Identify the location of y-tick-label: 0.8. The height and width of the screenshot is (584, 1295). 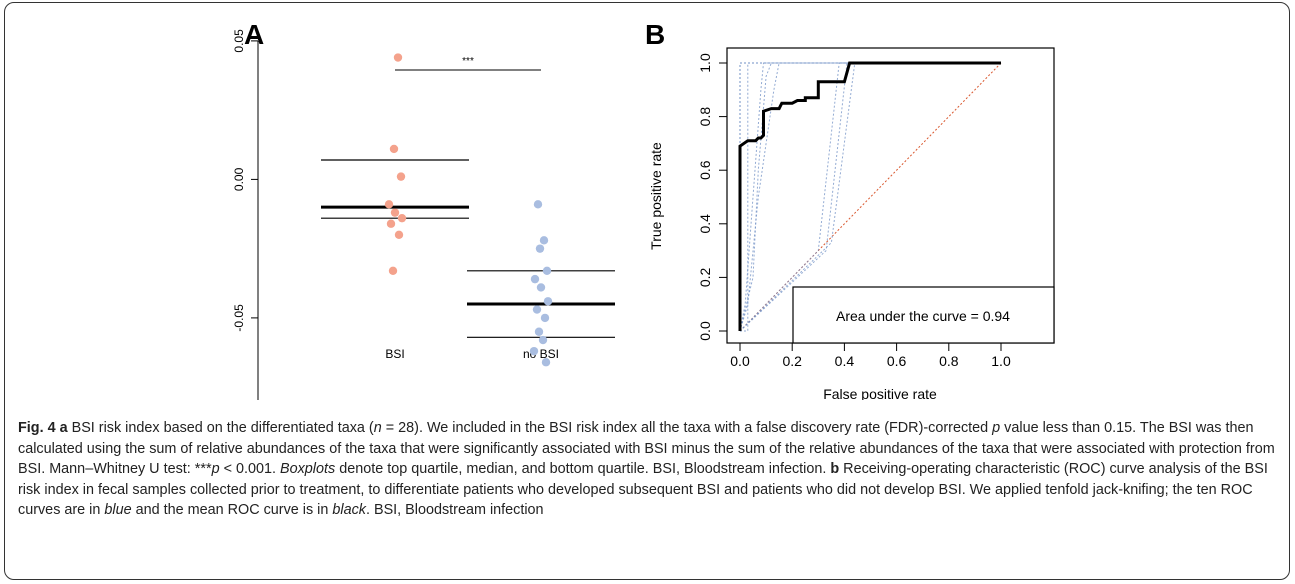
(705, 117).